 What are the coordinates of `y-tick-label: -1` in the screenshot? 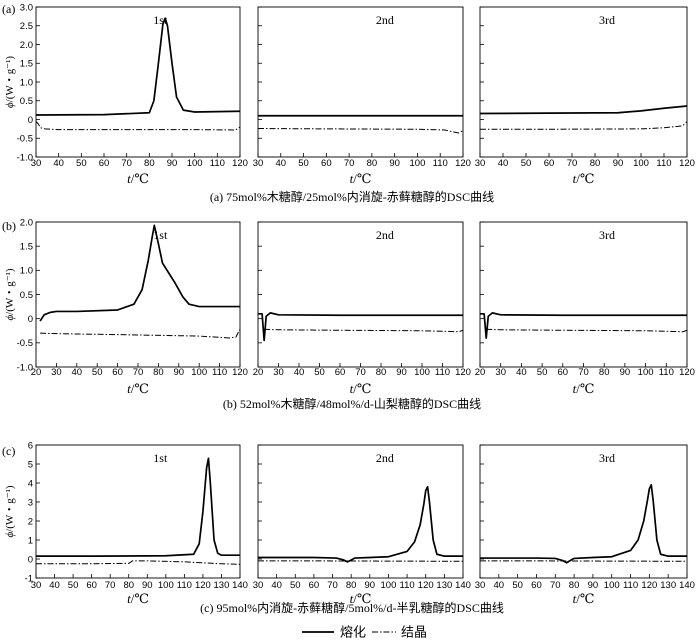 It's located at (29, 578).